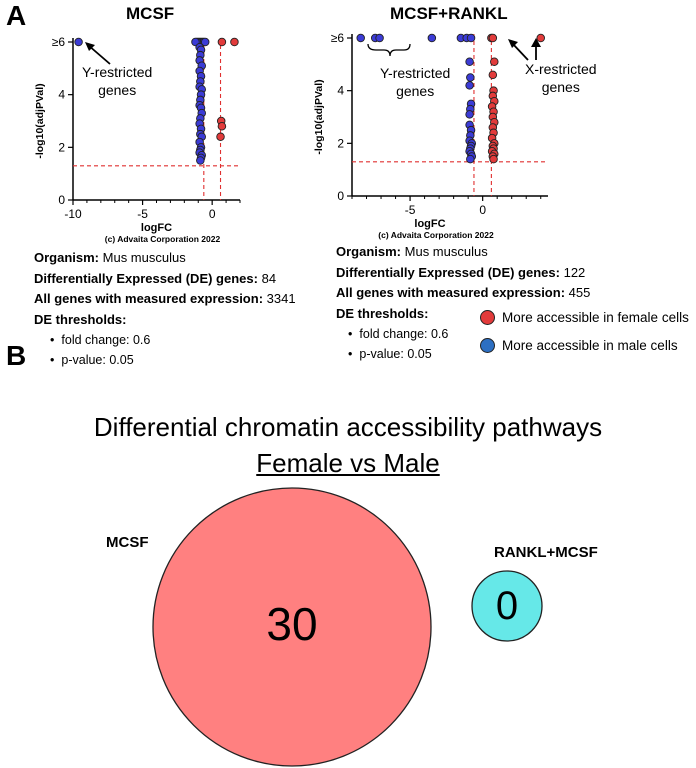 Image resolution: width=696 pixels, height=768 pixels. What do you see at coordinates (16, 355) in the screenshot?
I see `panel-b-label: B` at bounding box center [16, 355].